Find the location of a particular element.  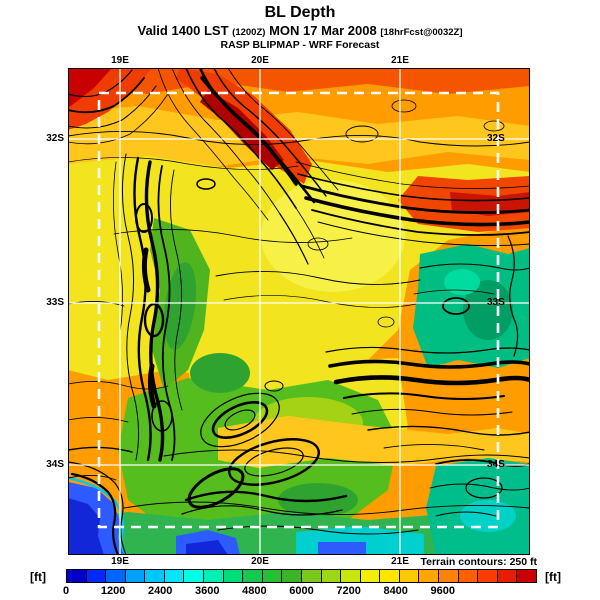

colorbar-tick-label: 6000 is located at coordinates (301, 591).